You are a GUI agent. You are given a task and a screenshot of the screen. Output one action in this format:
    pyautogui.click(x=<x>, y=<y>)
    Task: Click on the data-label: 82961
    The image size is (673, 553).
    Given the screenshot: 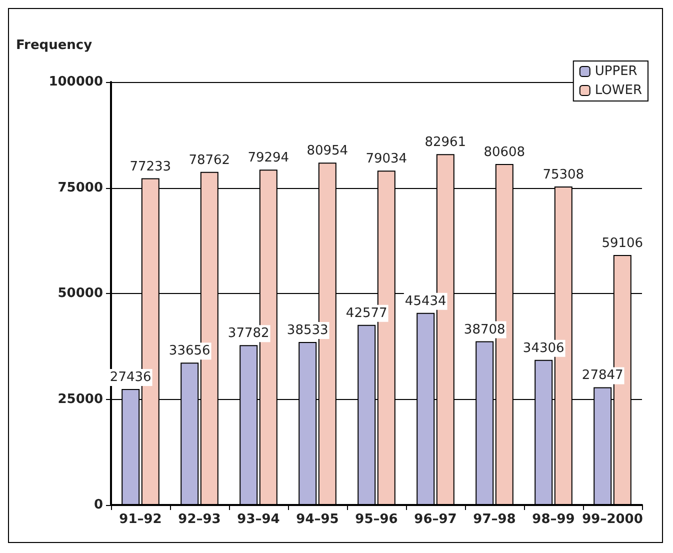 What is the action you would take?
    pyautogui.click(x=445, y=142)
    